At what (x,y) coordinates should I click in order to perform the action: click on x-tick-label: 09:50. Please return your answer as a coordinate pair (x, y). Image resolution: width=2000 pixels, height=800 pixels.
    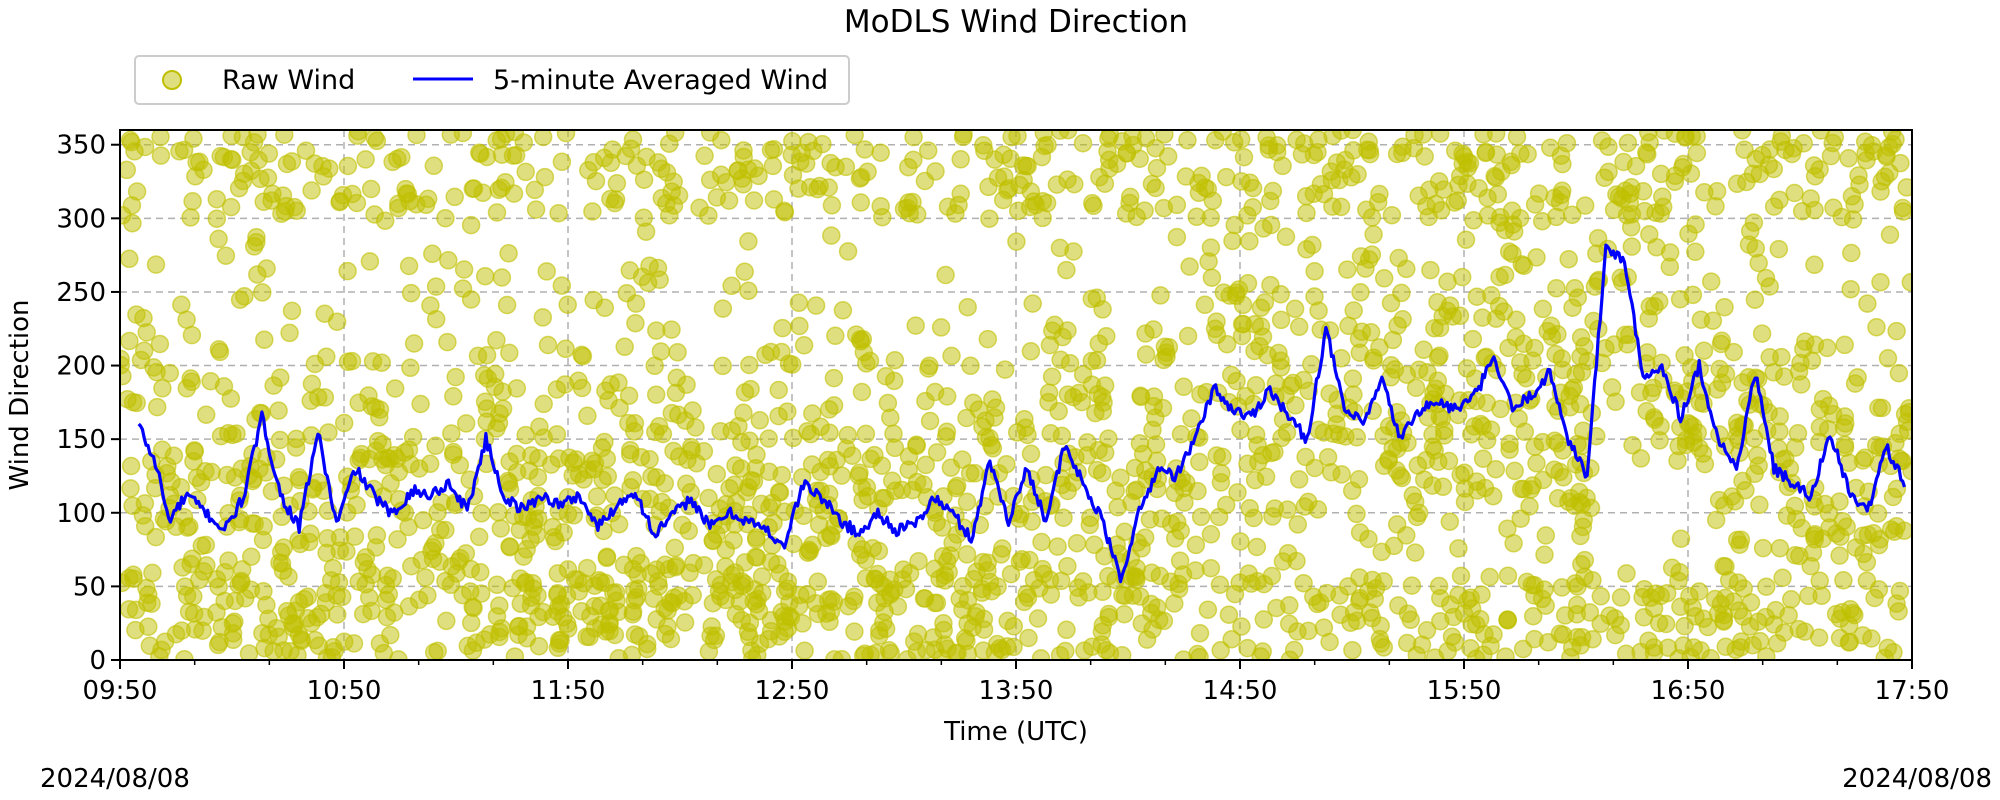
    Looking at the image, I should click on (120, 691).